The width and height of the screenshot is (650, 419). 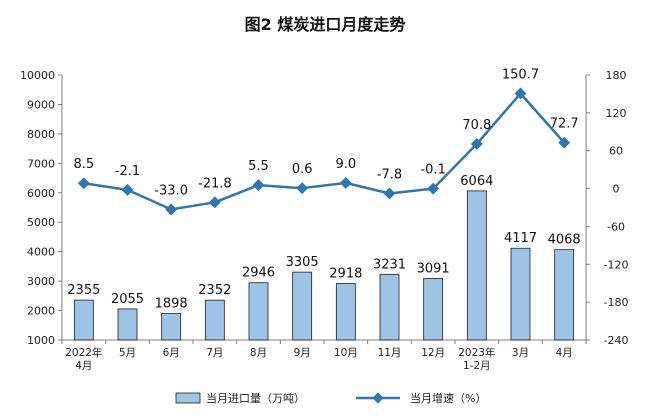 What do you see at coordinates (258, 166) in the screenshot?
I see `growth-value-label: 5.5` at bounding box center [258, 166].